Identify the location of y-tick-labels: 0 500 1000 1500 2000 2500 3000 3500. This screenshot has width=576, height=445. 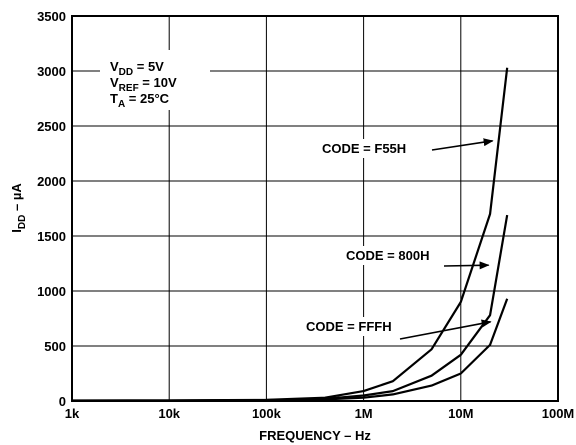
(51, 209).